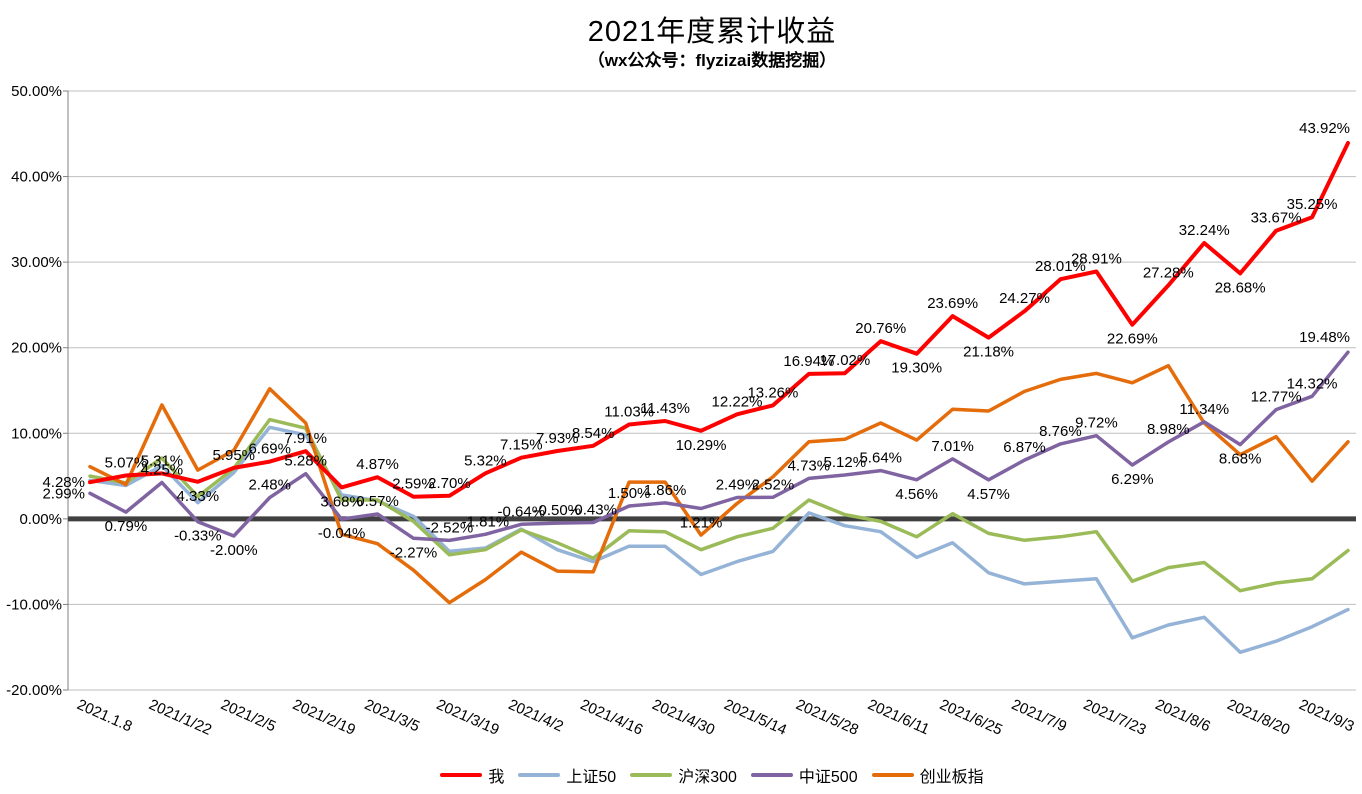  What do you see at coordinates (180, 717) in the screenshot?
I see `x-axis-label: 2021/1/22` at bounding box center [180, 717].